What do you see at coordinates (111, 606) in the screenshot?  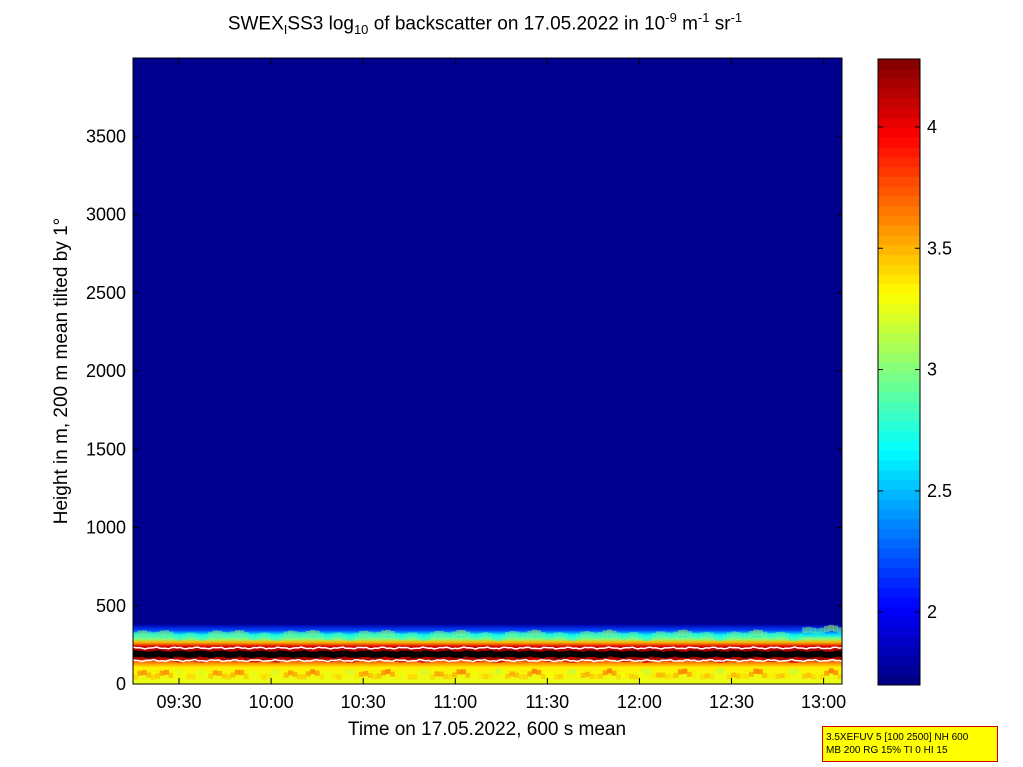 I see `y-tick-label: 500` at bounding box center [111, 606].